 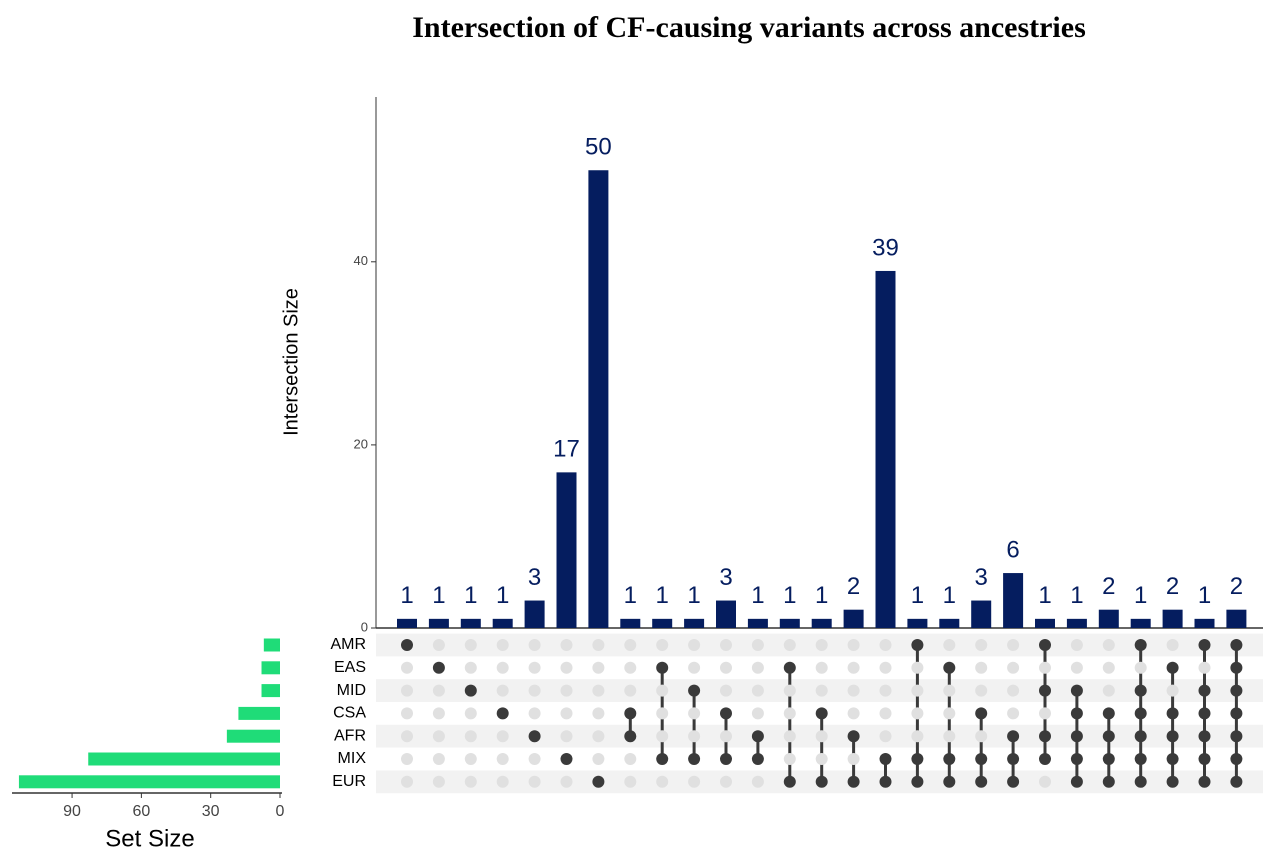 What do you see at coordinates (598, 147) in the screenshot?
I see `bar-label: 50` at bounding box center [598, 147].